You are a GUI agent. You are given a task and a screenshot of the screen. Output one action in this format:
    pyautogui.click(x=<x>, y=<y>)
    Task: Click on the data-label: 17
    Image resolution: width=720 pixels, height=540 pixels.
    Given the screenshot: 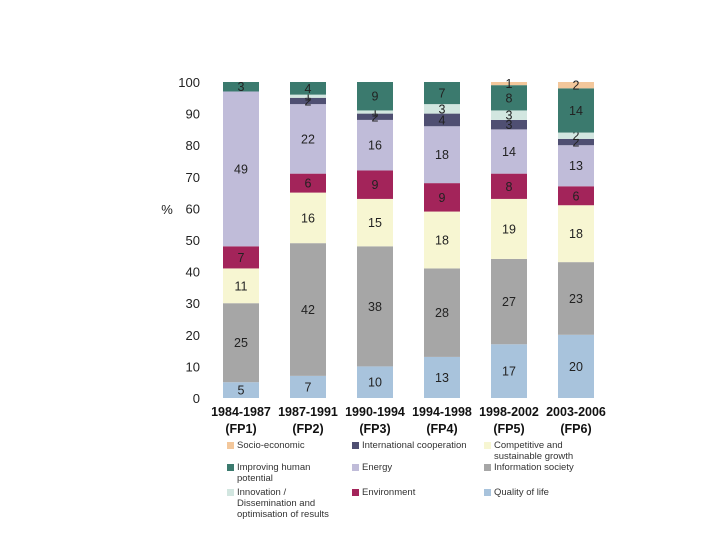 What is the action you would take?
    pyautogui.click(x=509, y=372)
    